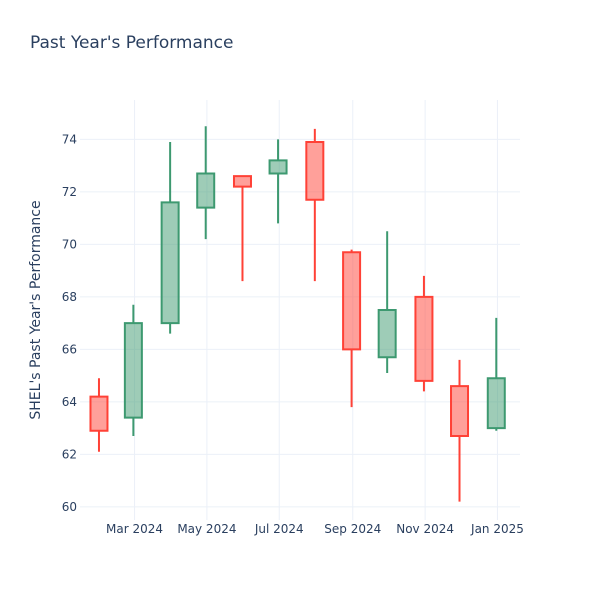 The width and height of the screenshot is (600, 604). Describe the element at coordinates (425, 529) in the screenshot. I see `x-tick-label: Nov 2024` at that location.